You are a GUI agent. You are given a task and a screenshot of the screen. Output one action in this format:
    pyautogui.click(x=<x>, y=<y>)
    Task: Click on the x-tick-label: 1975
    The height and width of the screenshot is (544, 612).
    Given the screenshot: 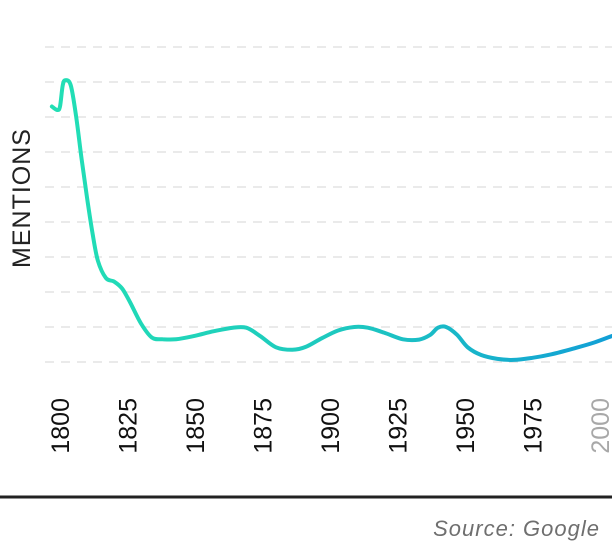 What is the action you would take?
    pyautogui.click(x=534, y=426)
    